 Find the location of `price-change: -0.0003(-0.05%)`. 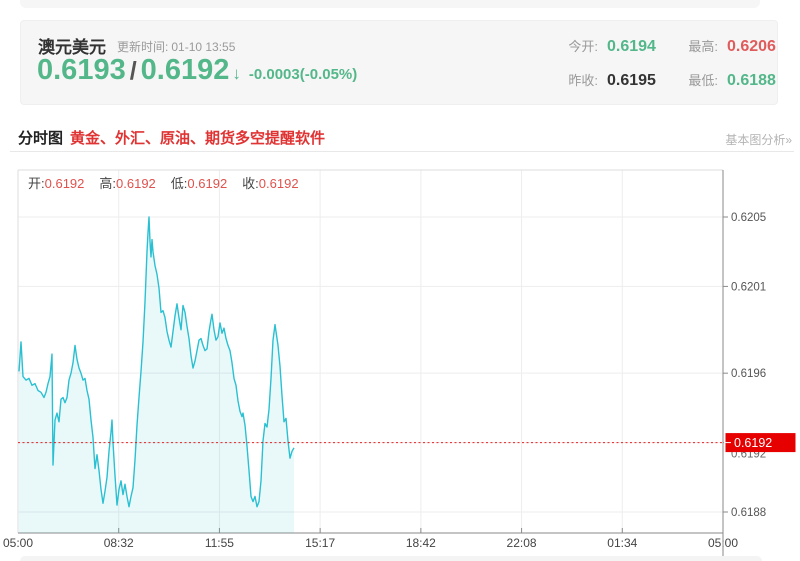

price-change: -0.0003(-0.05%) is located at coordinates (303, 74).